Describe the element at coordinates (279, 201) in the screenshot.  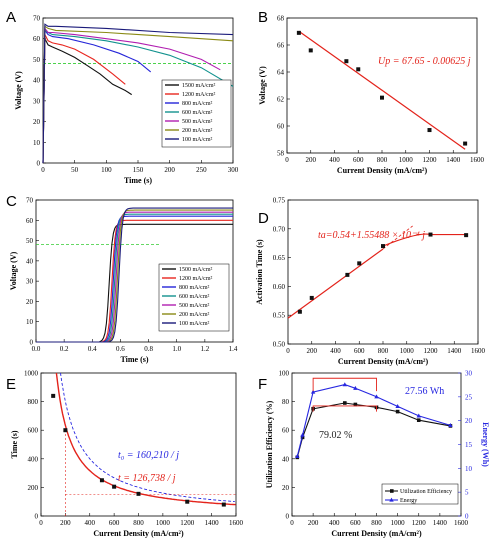
I see `y-tick-label: 0.75` at that location.